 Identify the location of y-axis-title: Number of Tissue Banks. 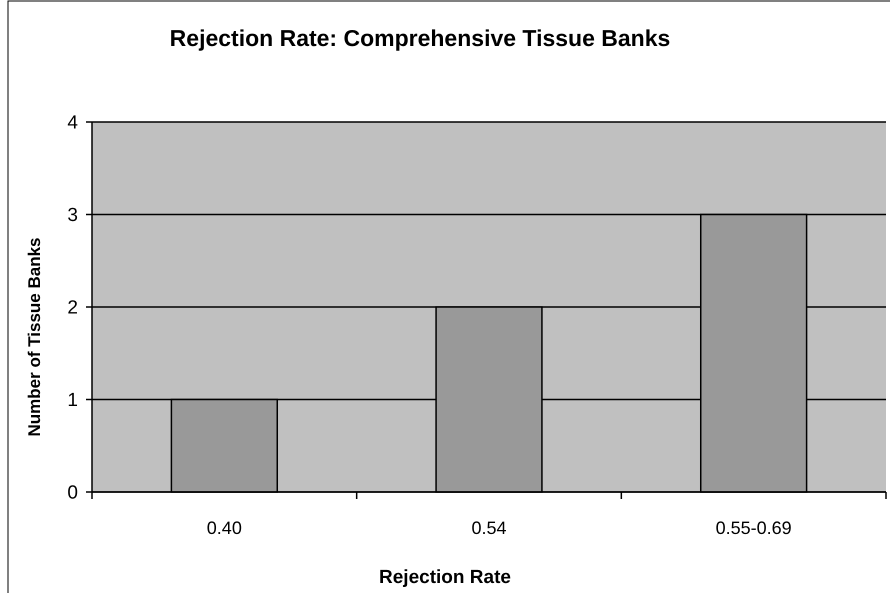
(34, 337).